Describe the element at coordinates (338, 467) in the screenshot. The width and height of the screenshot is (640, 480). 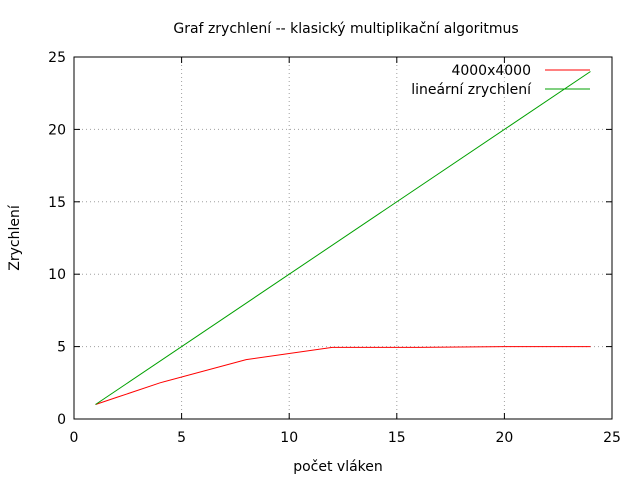
I see `x-axis-label: počet vláken` at that location.